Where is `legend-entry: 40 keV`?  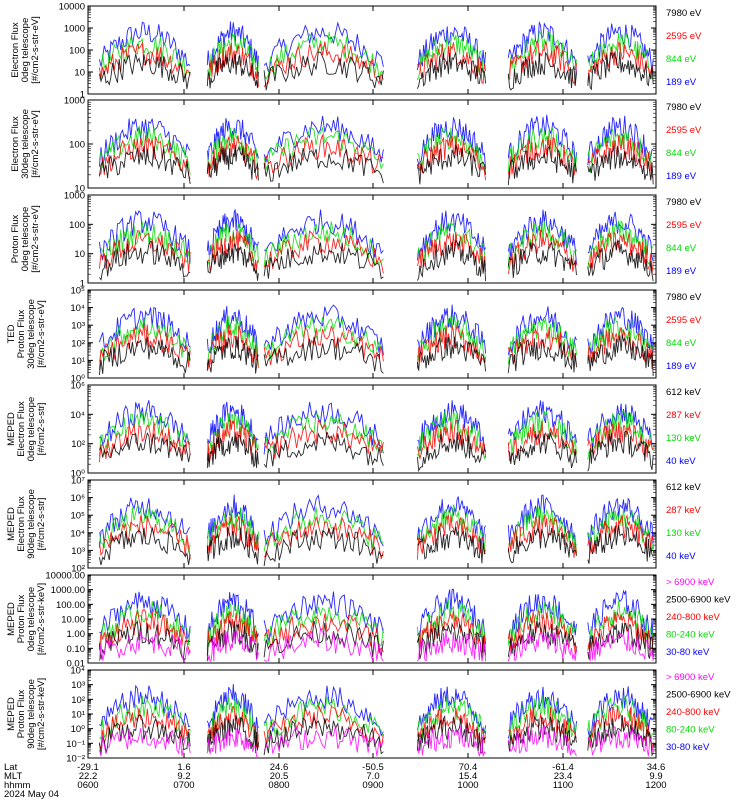
legend-entry: 40 keV is located at coordinates (681, 556).